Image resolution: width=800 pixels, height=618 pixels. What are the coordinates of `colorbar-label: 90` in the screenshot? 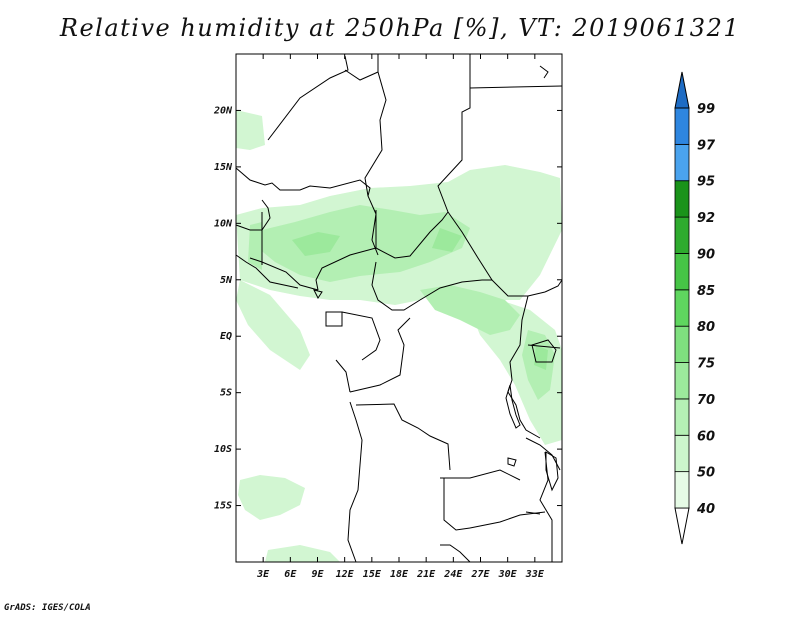 It's located at (706, 254).